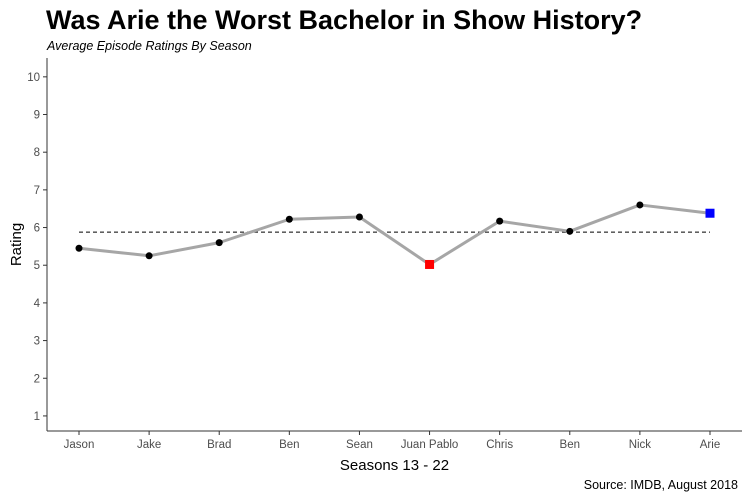 Image resolution: width=750 pixels, height=500 pixels. Describe the element at coordinates (710, 445) in the screenshot. I see `x-tick-label: Arie` at that location.